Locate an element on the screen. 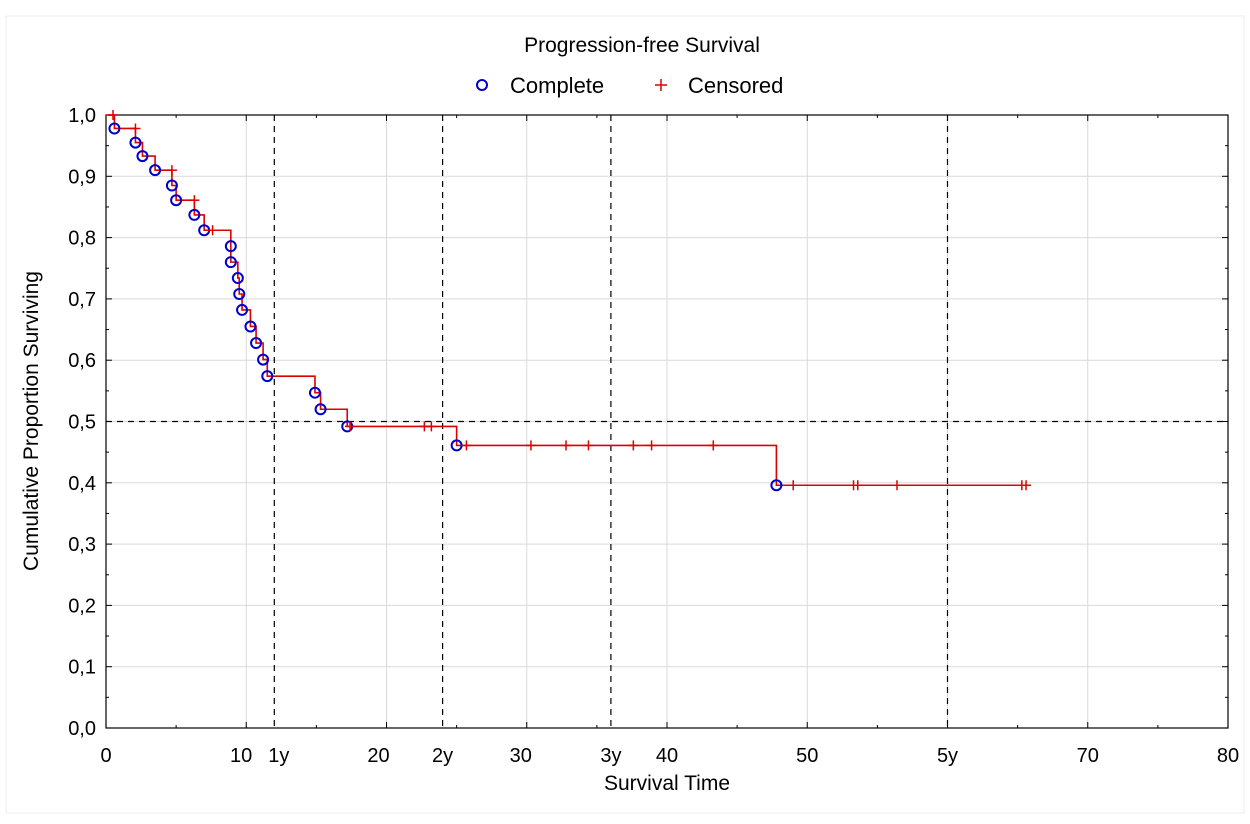 Image resolution: width=1250 pixels, height=824 pixels. y-tick-label: 1,0 is located at coordinates (82, 116).